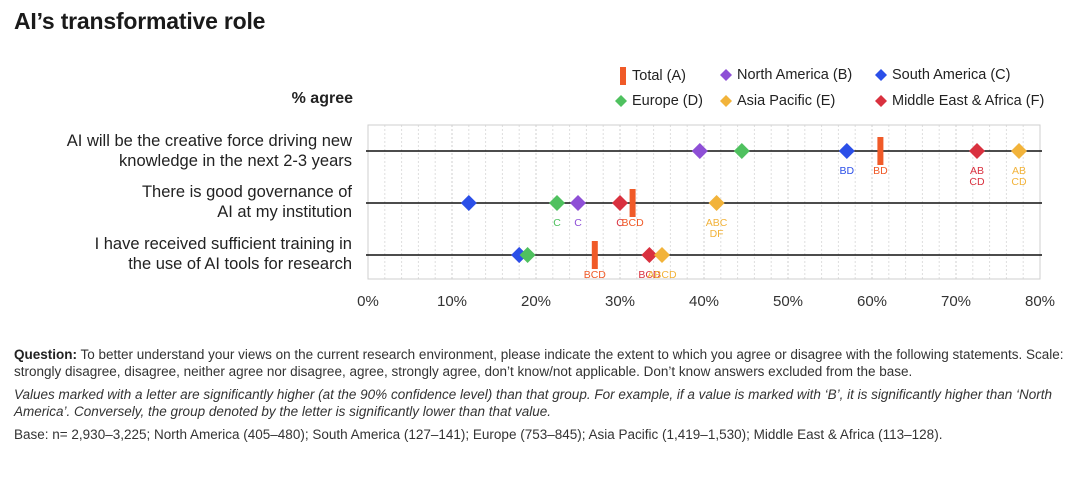  Describe the element at coordinates (322, 98) in the screenshot. I see `y-axis-title: % agree` at that location.